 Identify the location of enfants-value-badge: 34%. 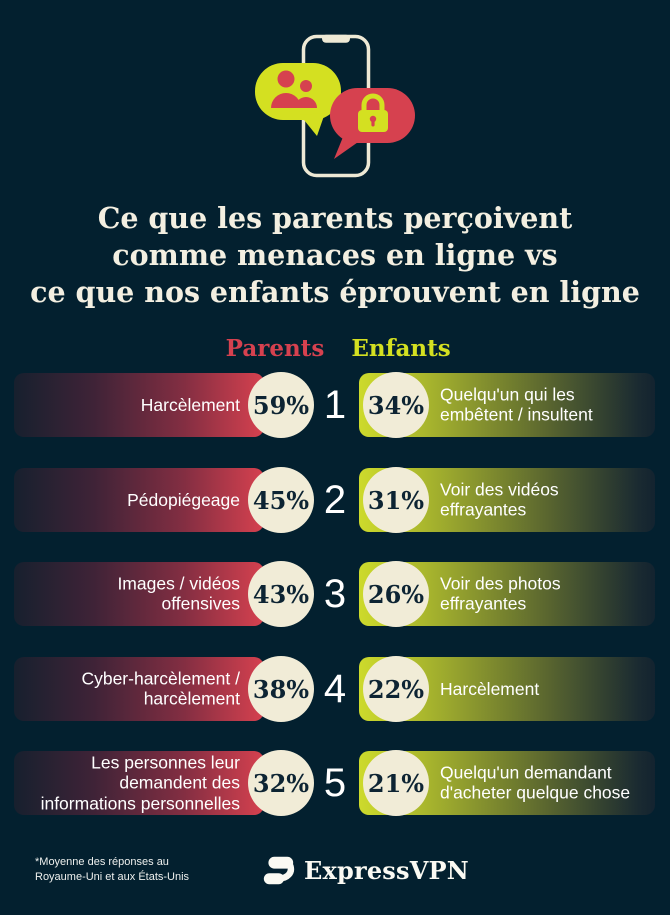
(396, 405).